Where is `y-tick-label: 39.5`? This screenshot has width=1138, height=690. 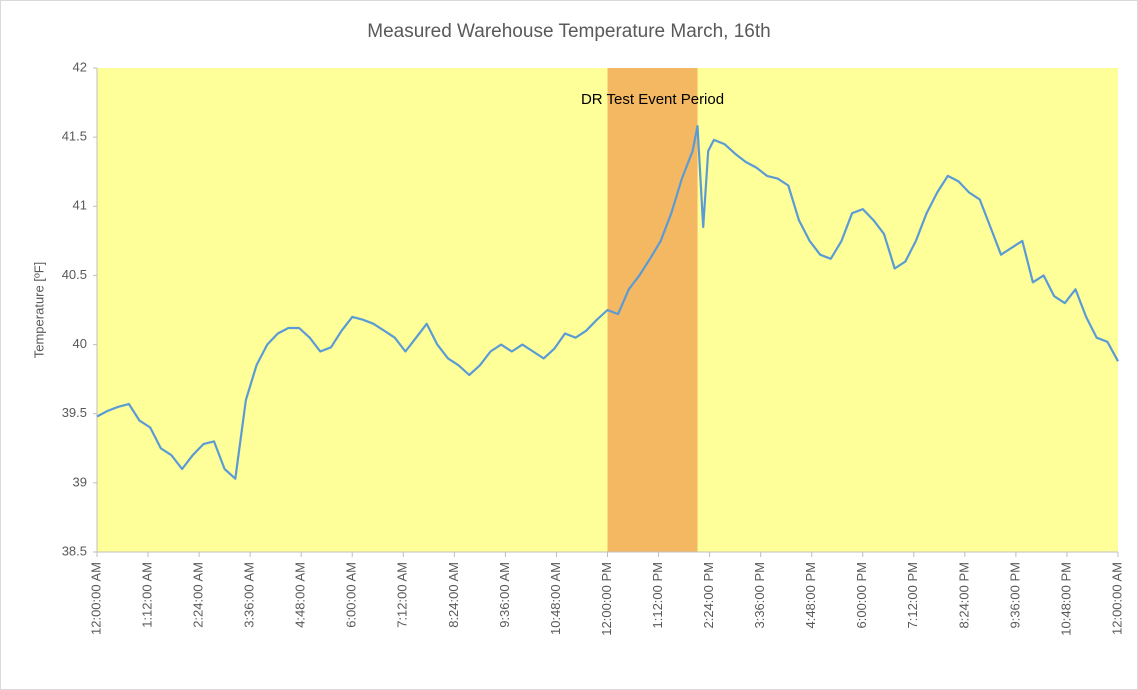
y-tick-label: 39.5 is located at coordinates (74, 412).